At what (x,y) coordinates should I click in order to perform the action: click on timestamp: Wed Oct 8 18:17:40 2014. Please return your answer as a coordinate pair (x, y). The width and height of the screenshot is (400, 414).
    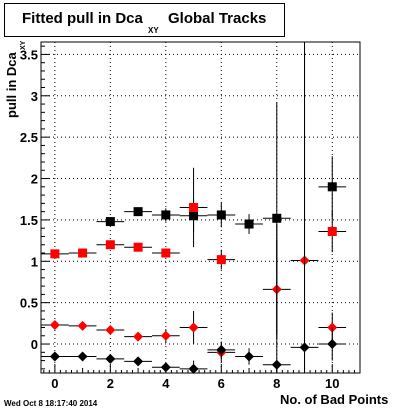
    Looking at the image, I should click on (51, 403).